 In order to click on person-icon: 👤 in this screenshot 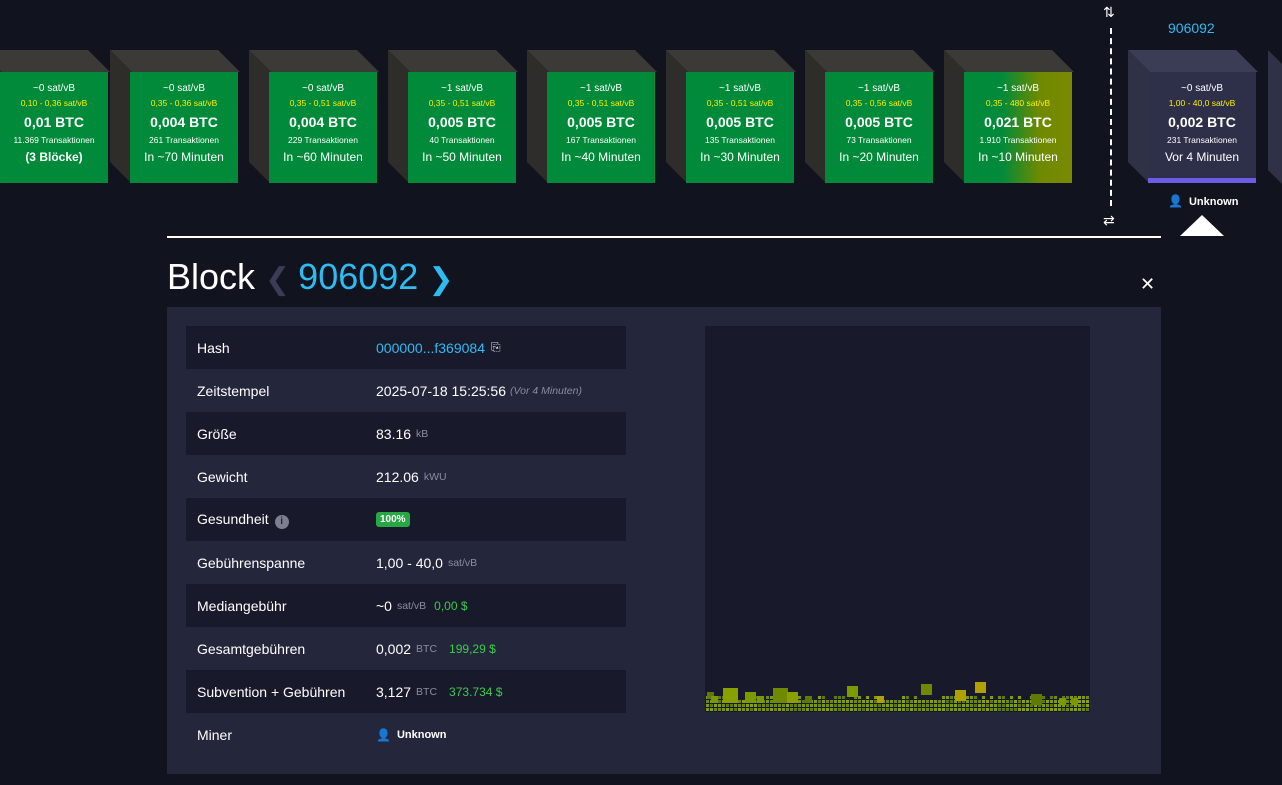, I will do `click(1175, 201)`.